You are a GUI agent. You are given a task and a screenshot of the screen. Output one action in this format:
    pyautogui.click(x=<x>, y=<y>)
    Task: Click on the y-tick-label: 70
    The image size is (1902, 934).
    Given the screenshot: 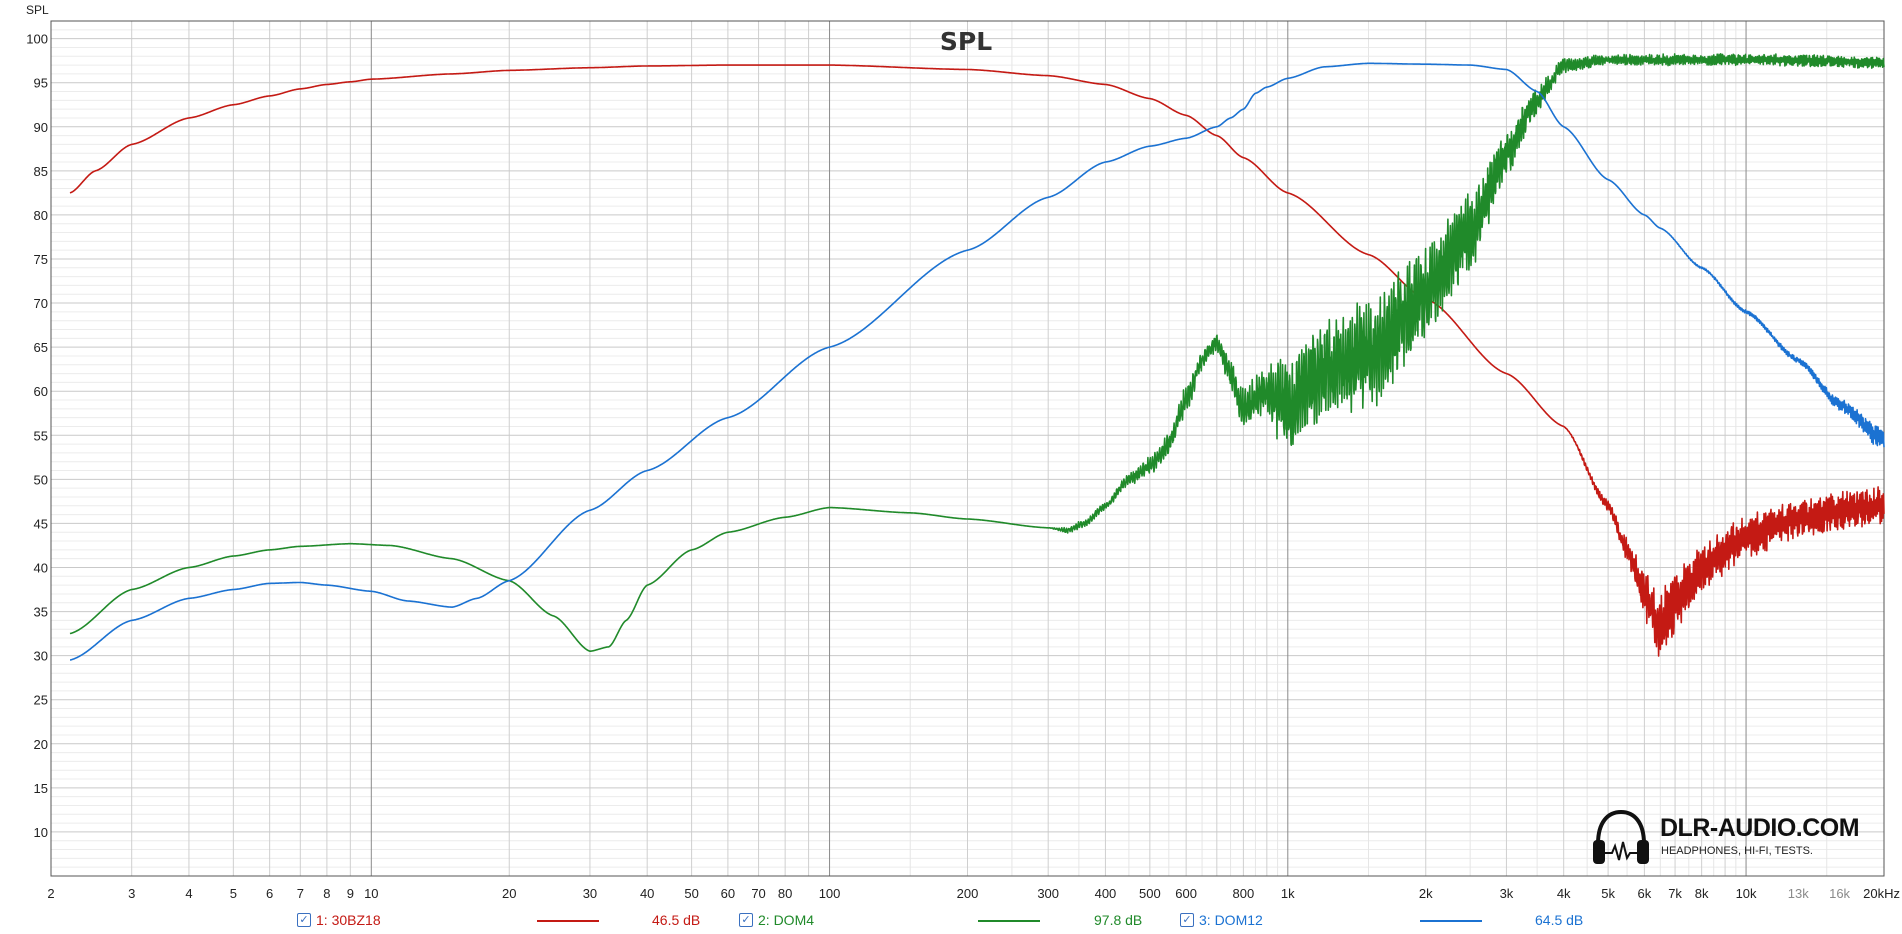 What is the action you would take?
    pyautogui.click(x=41, y=303)
    